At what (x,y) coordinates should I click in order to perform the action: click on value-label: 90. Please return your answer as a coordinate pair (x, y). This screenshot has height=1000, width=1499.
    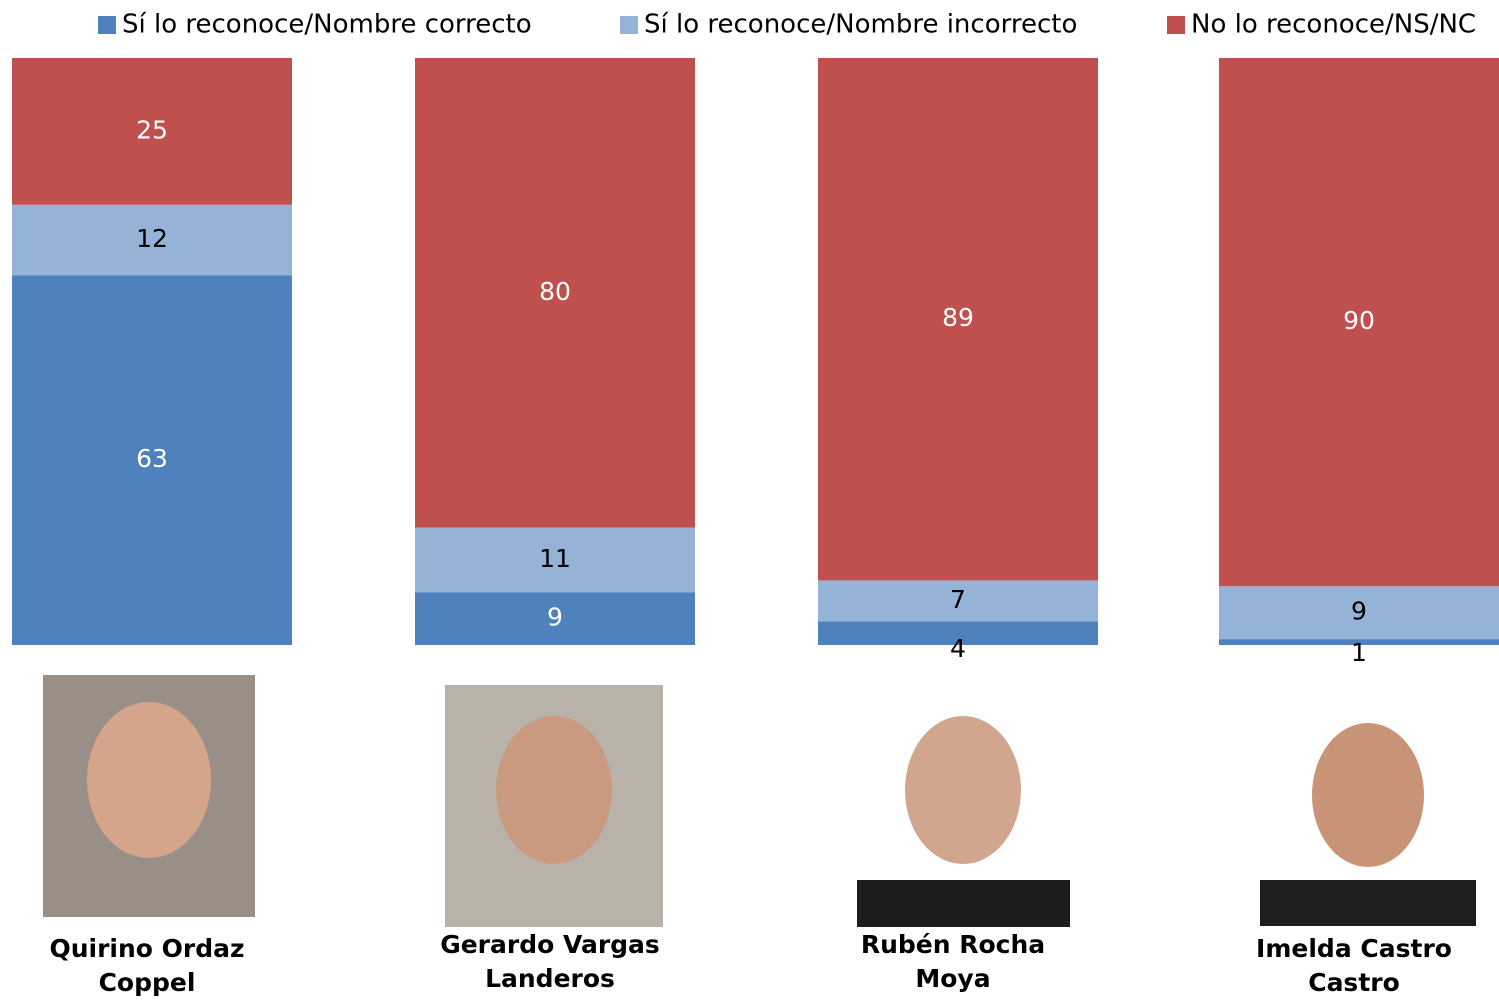
    Looking at the image, I should click on (1359, 320).